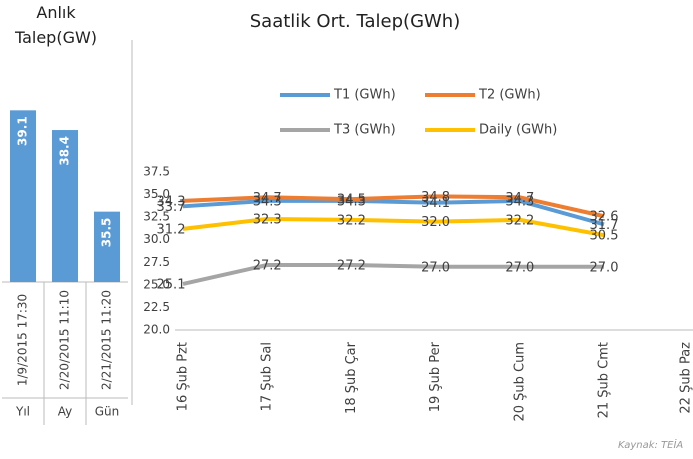  Describe the element at coordinates (604, 236) in the screenshot. I see `data-label: 30.5` at that location.